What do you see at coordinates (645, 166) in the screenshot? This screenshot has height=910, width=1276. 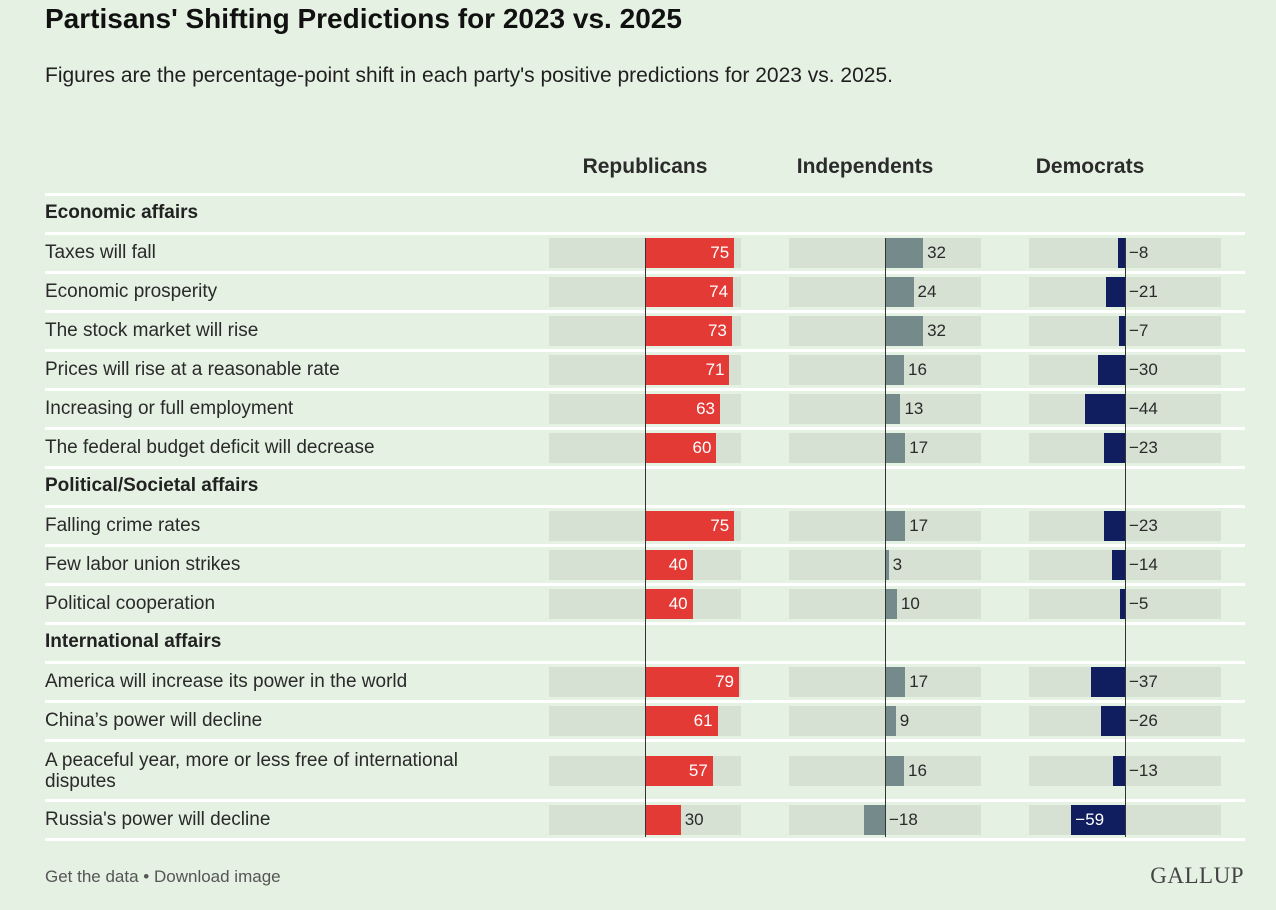 I see `column-header-republicans: Republicans` at bounding box center [645, 166].